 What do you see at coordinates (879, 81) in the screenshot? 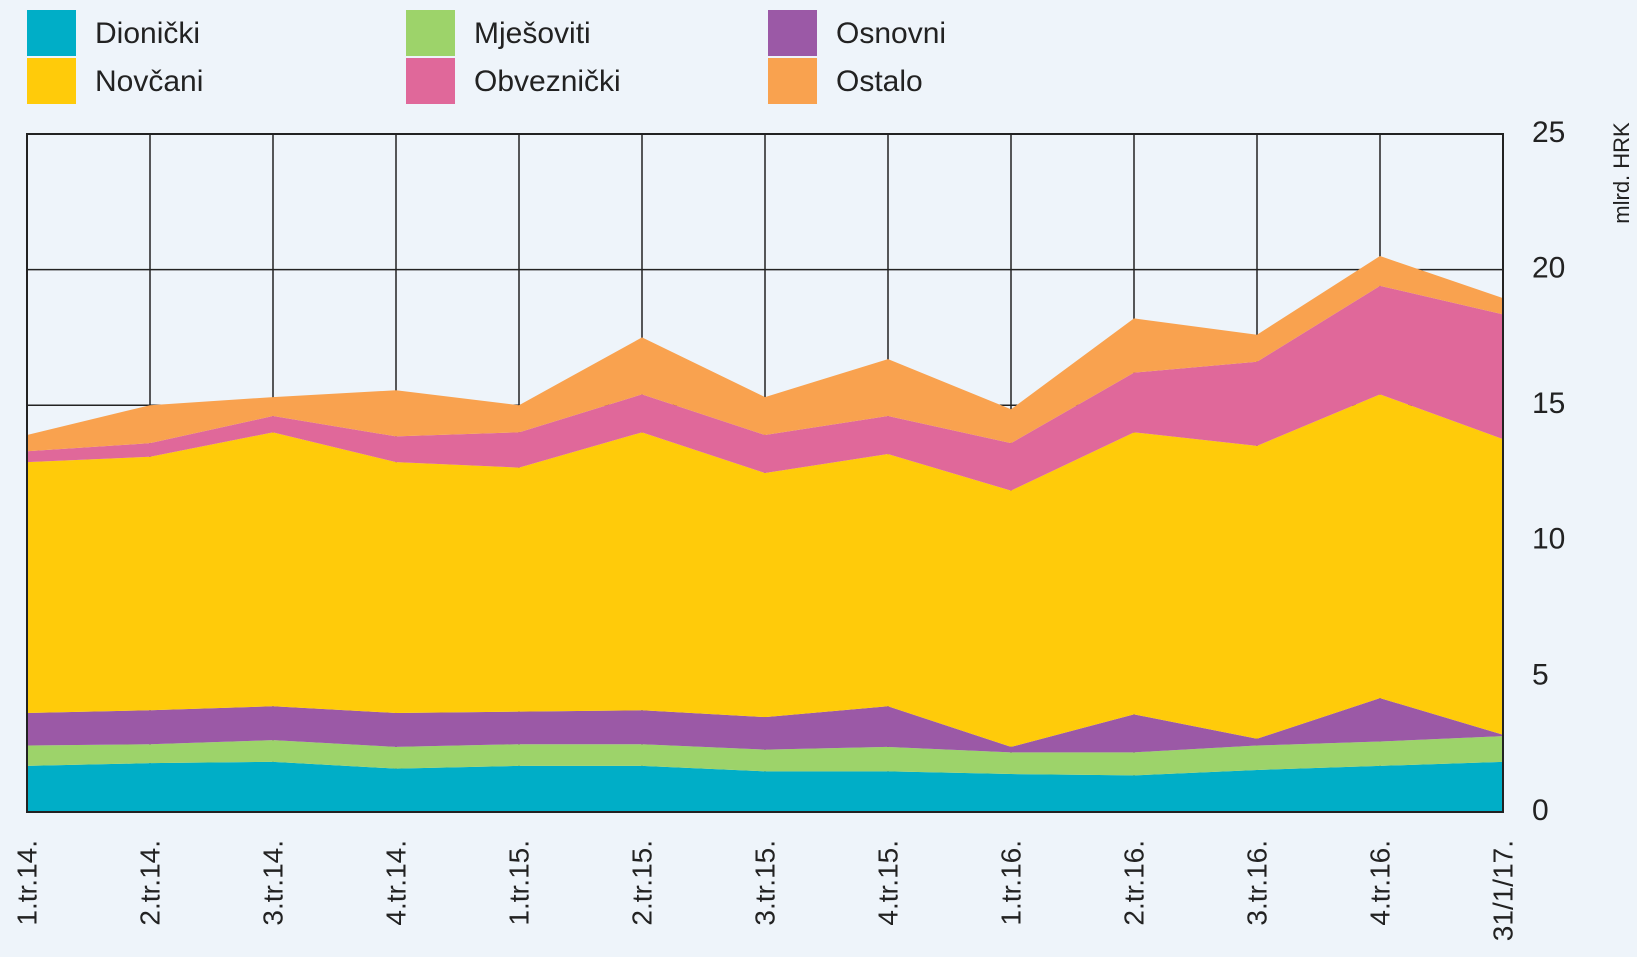
I see `legend-label: Ostalo` at bounding box center [879, 81].